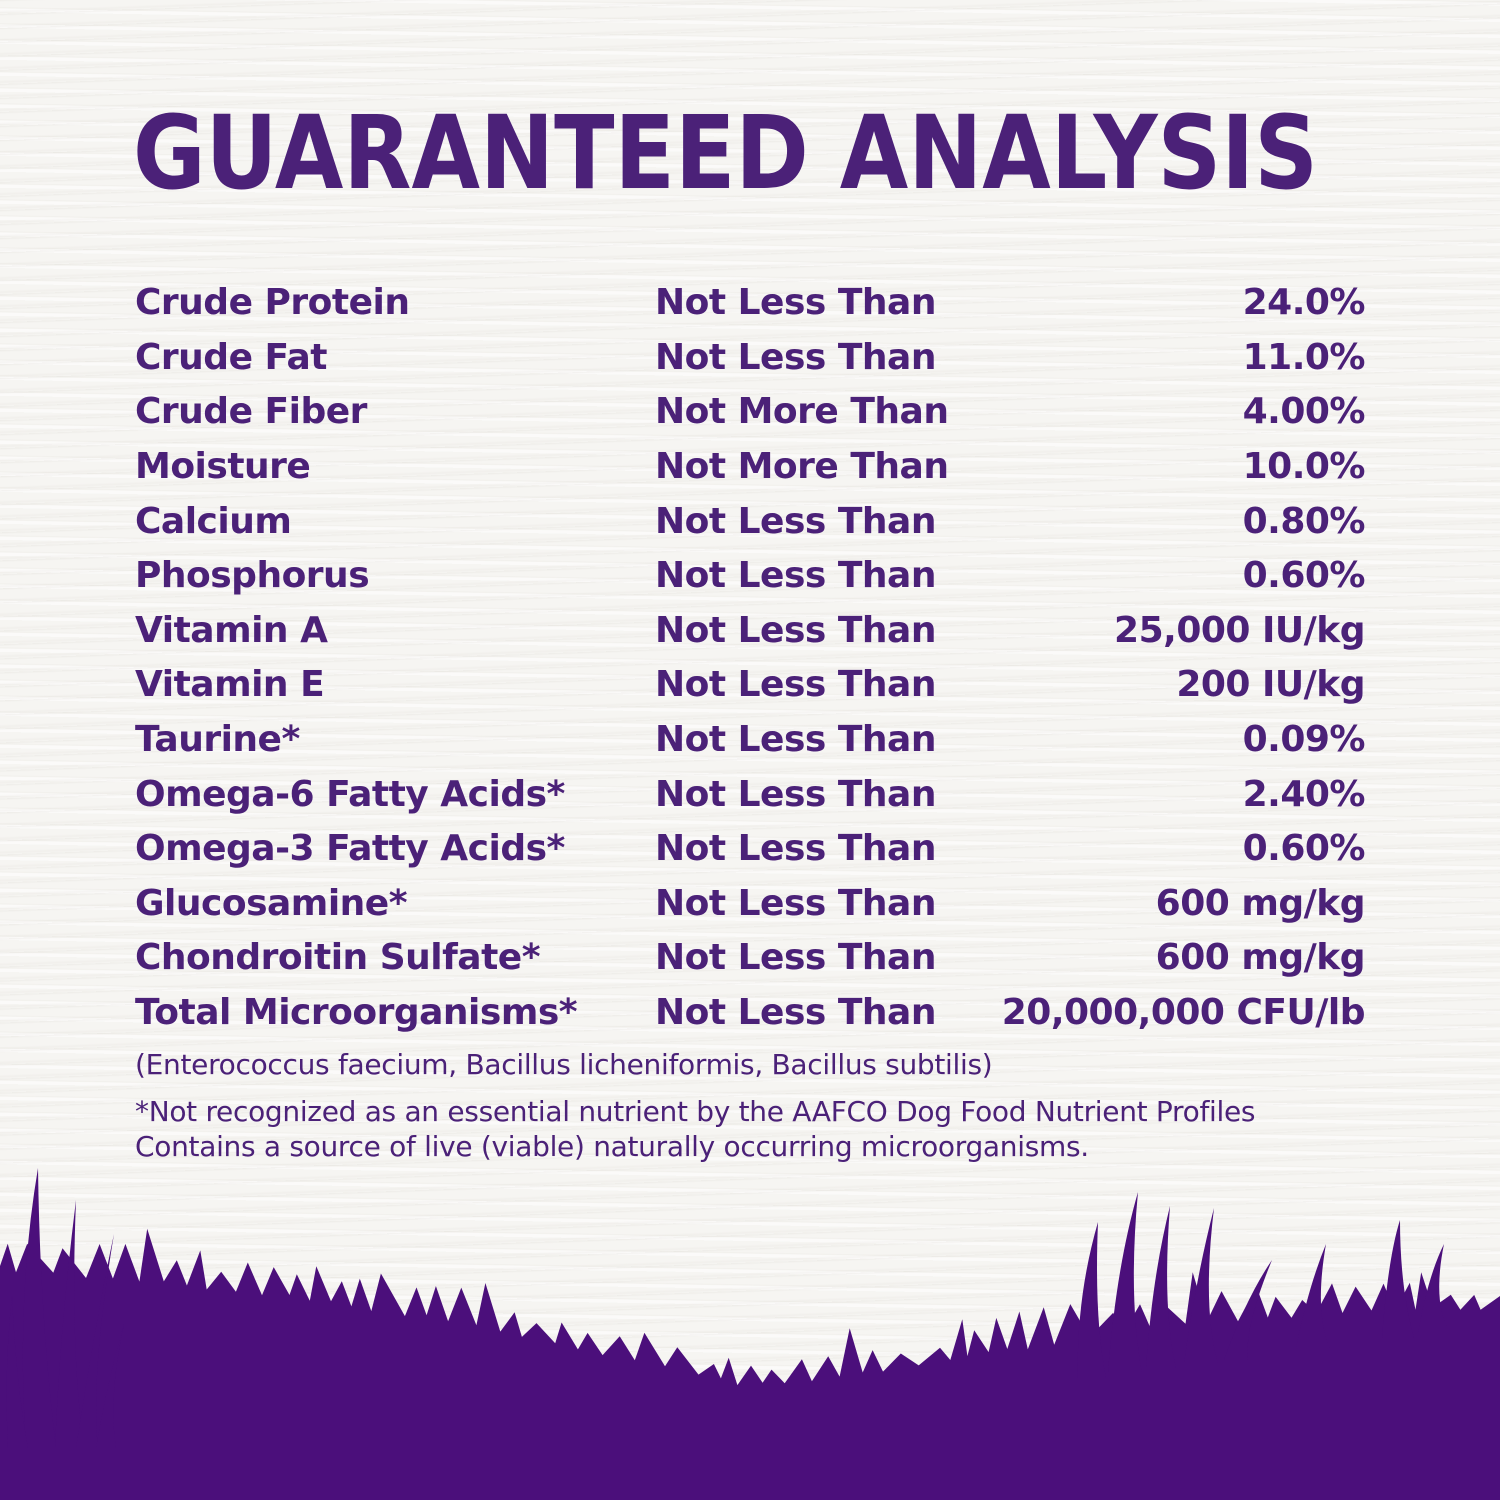  I want to click on nutrient-name: Omega-6 Fatty Acids*, so click(350, 794).